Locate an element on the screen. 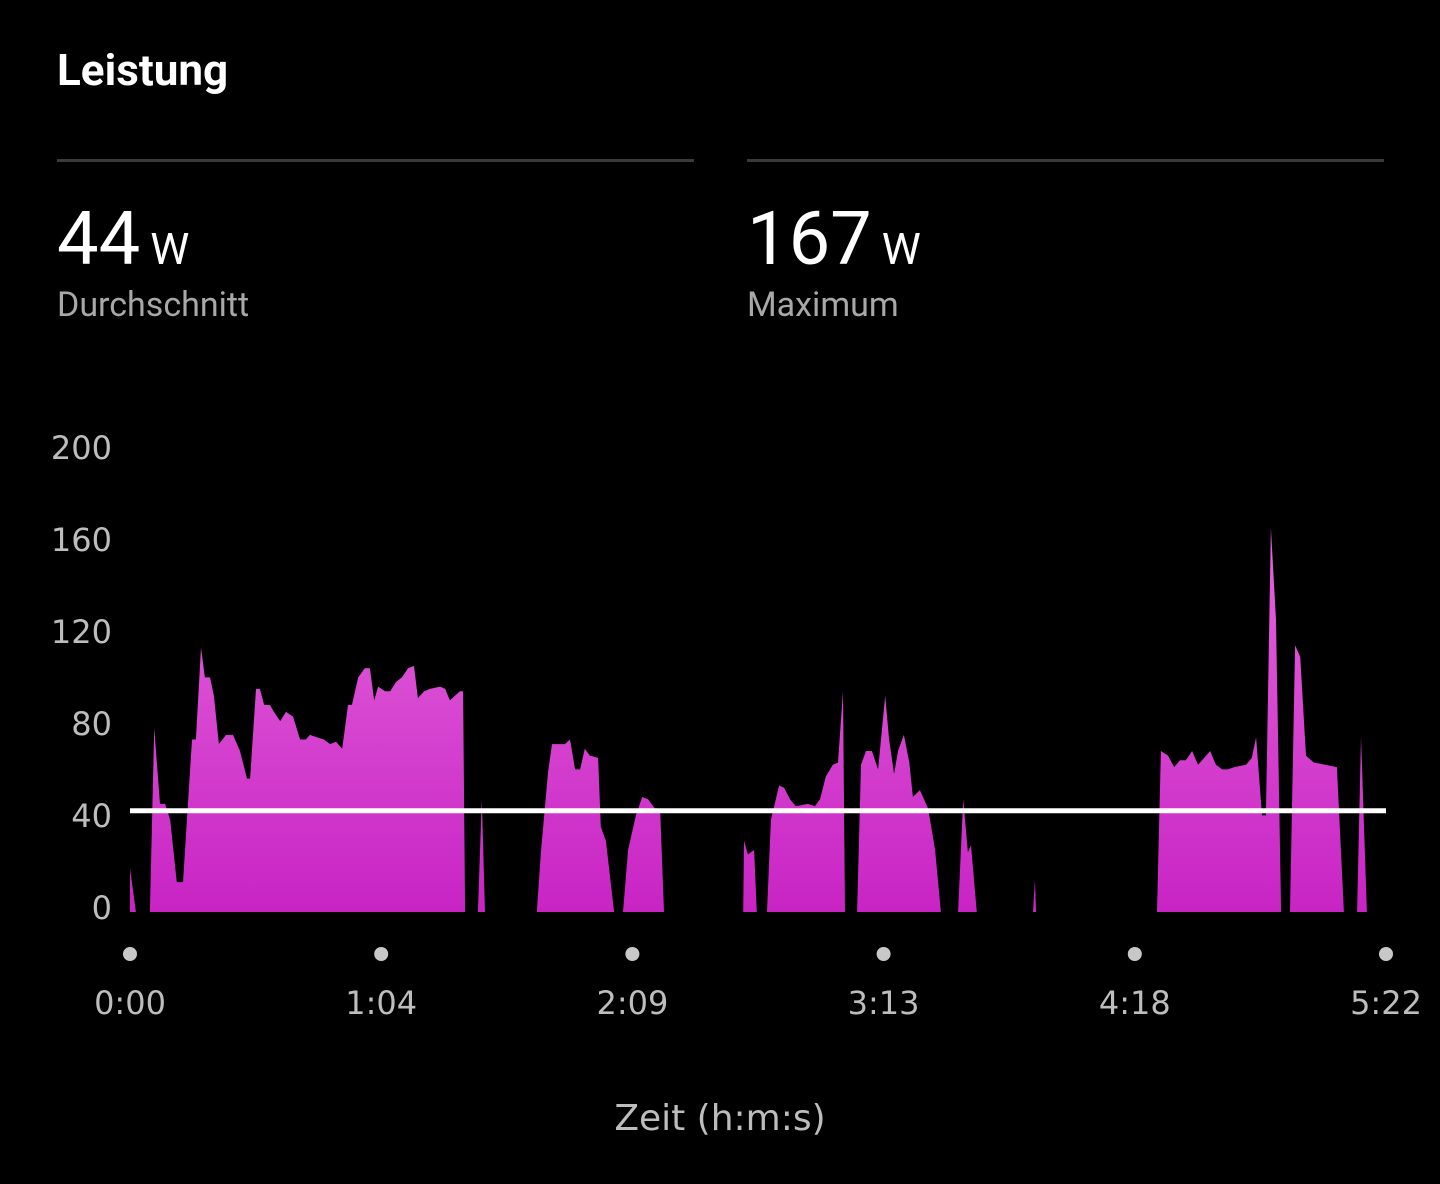  stat-average: 44 W Durchschnitt is located at coordinates (153, 260).